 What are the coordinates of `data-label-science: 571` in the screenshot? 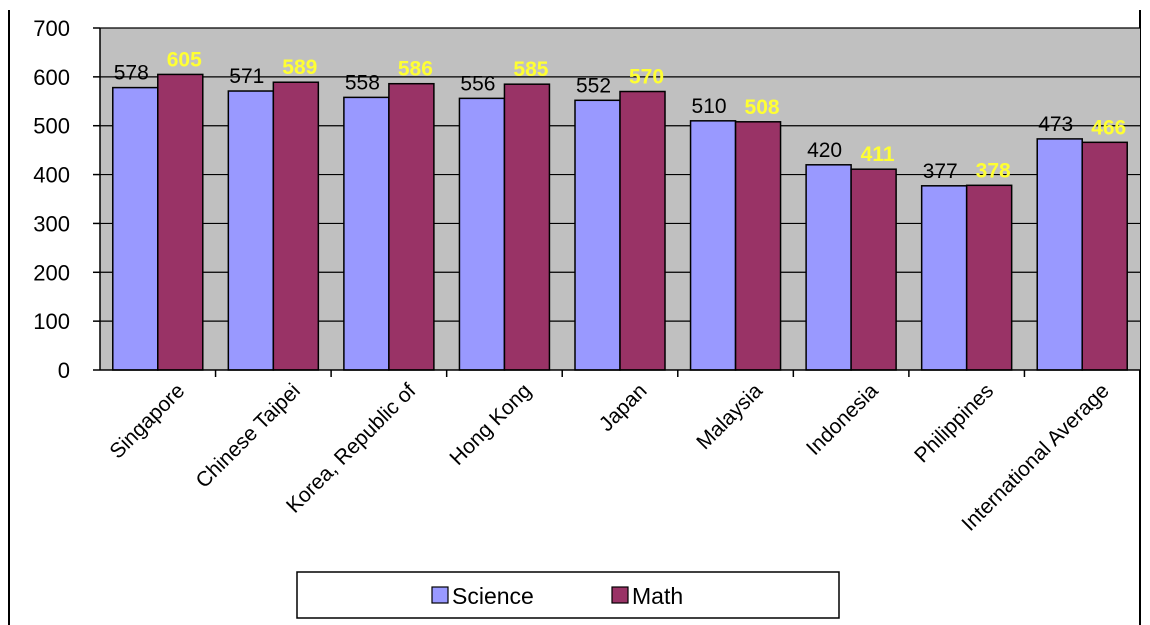 It's located at (246, 76).